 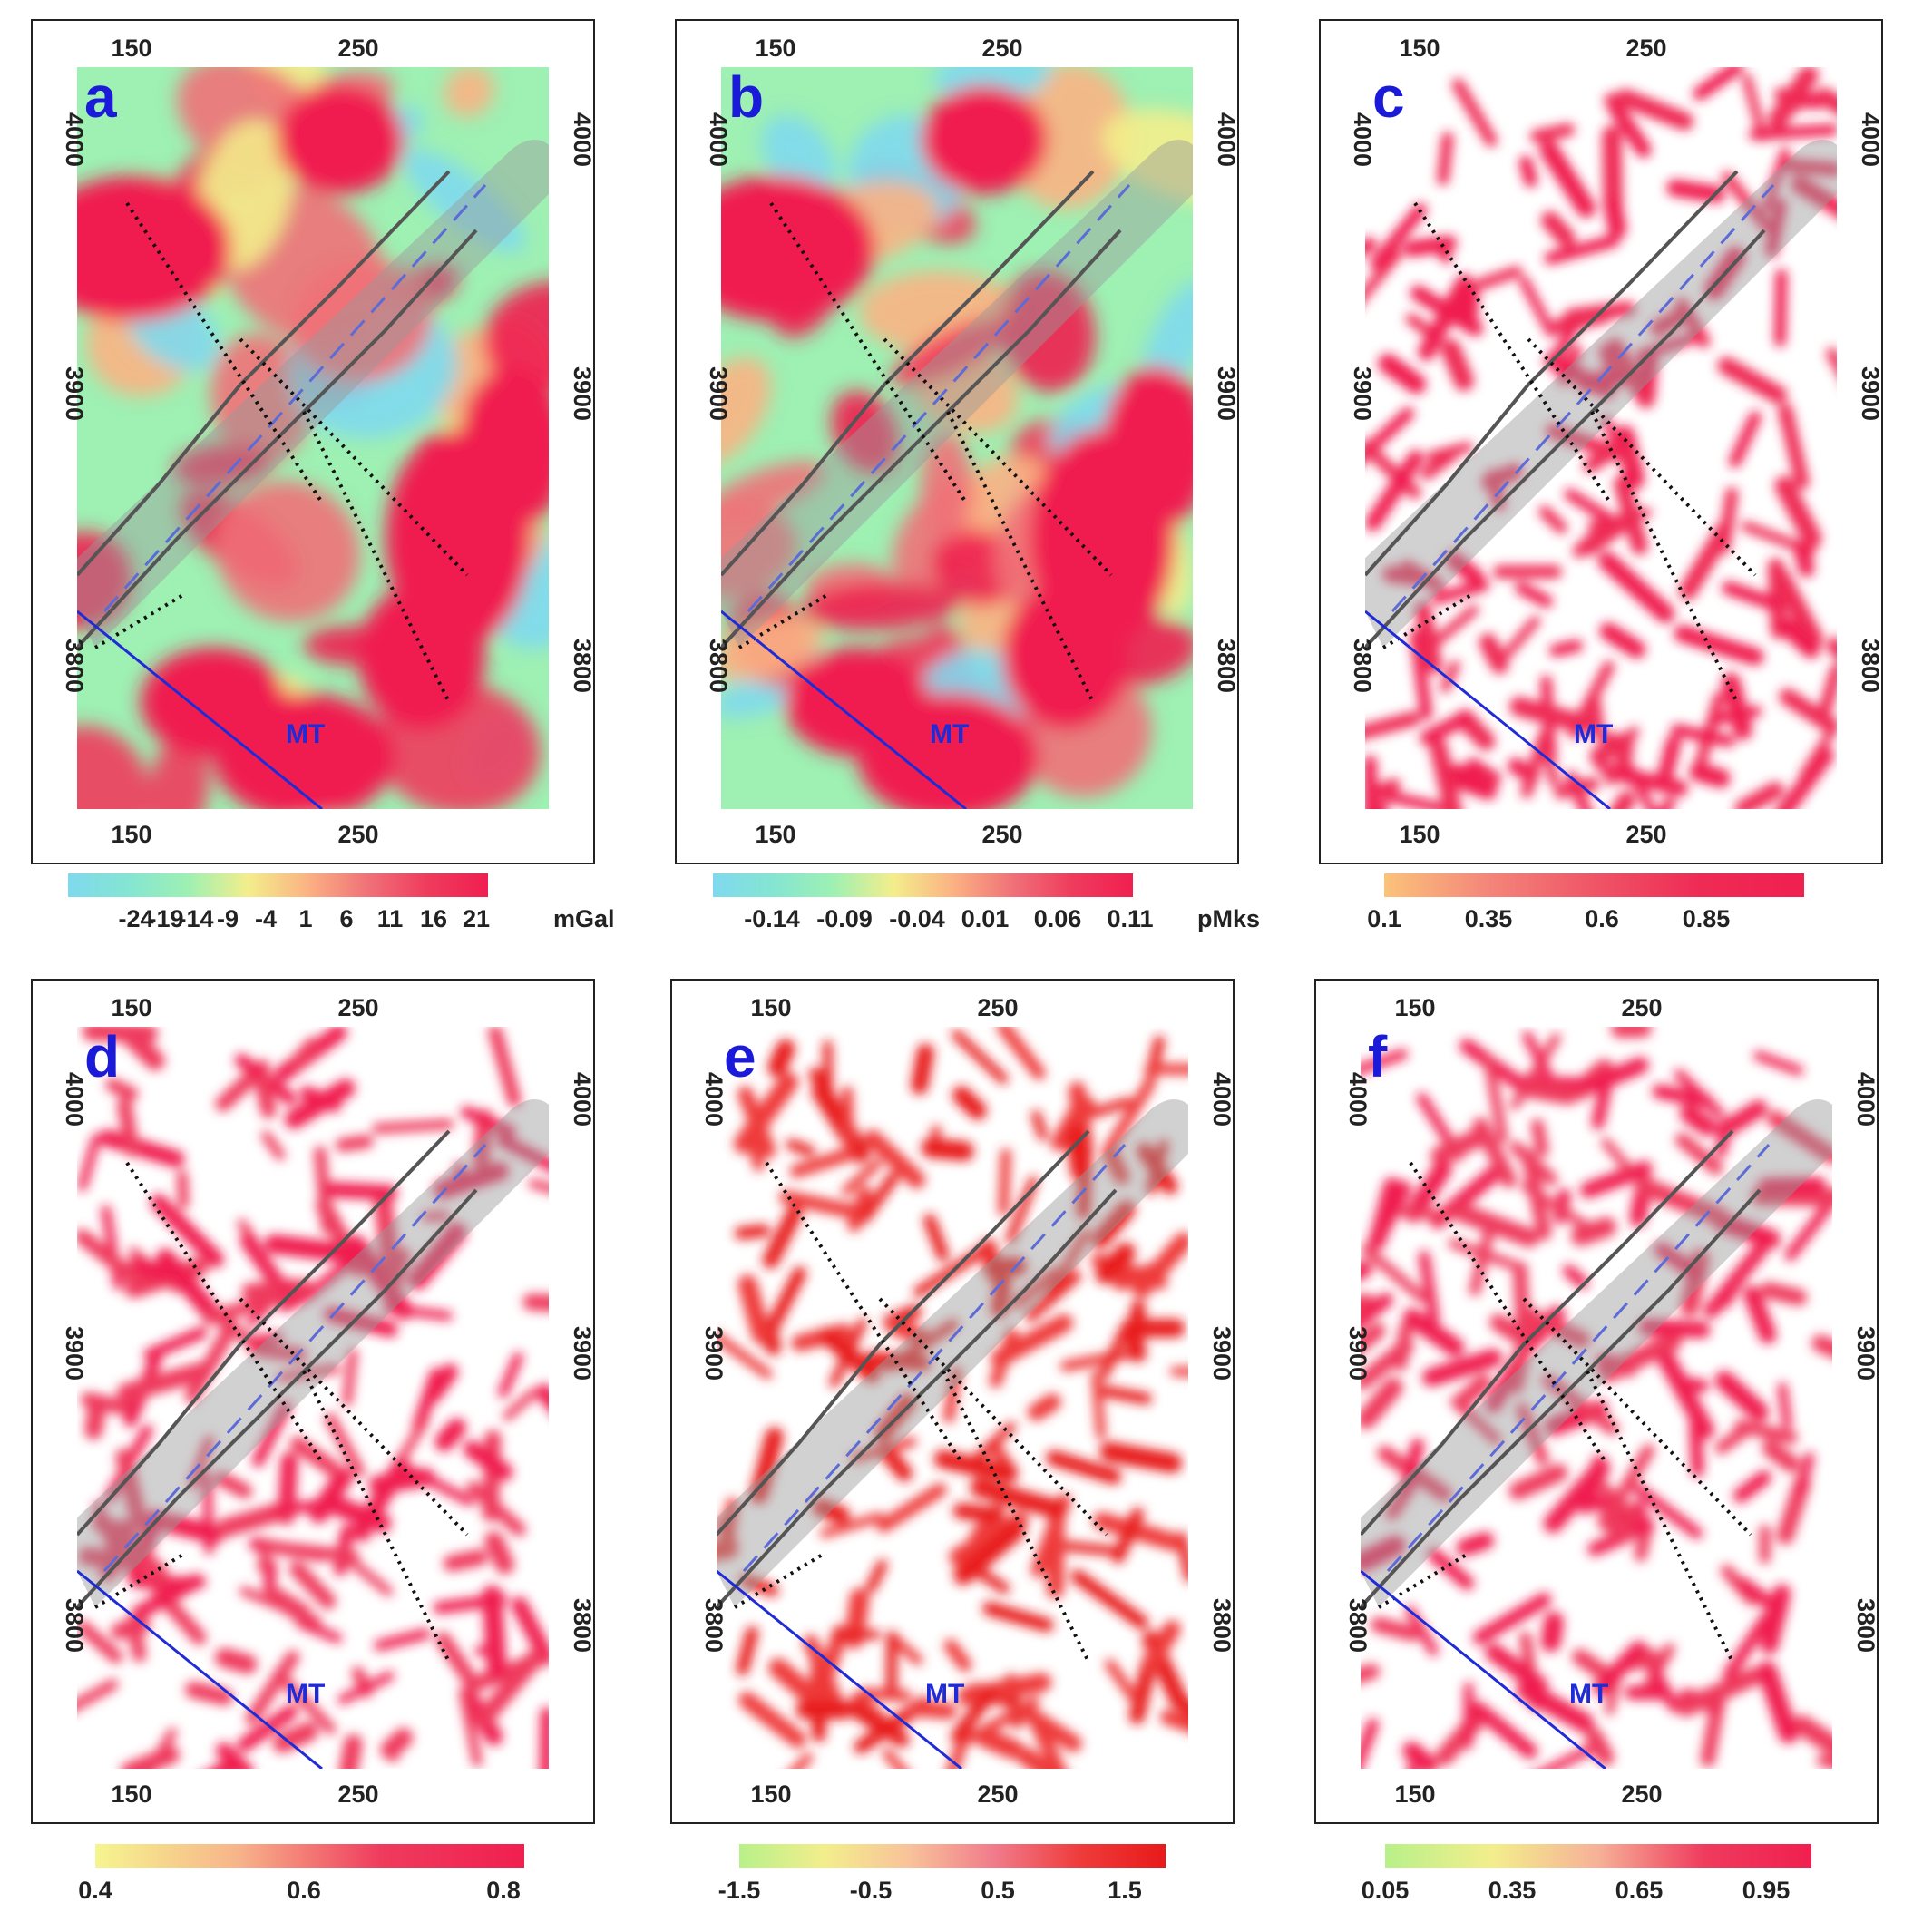 What do you see at coordinates (1229, 918) in the screenshot?
I see `colorbar-unit: pMks` at bounding box center [1229, 918].